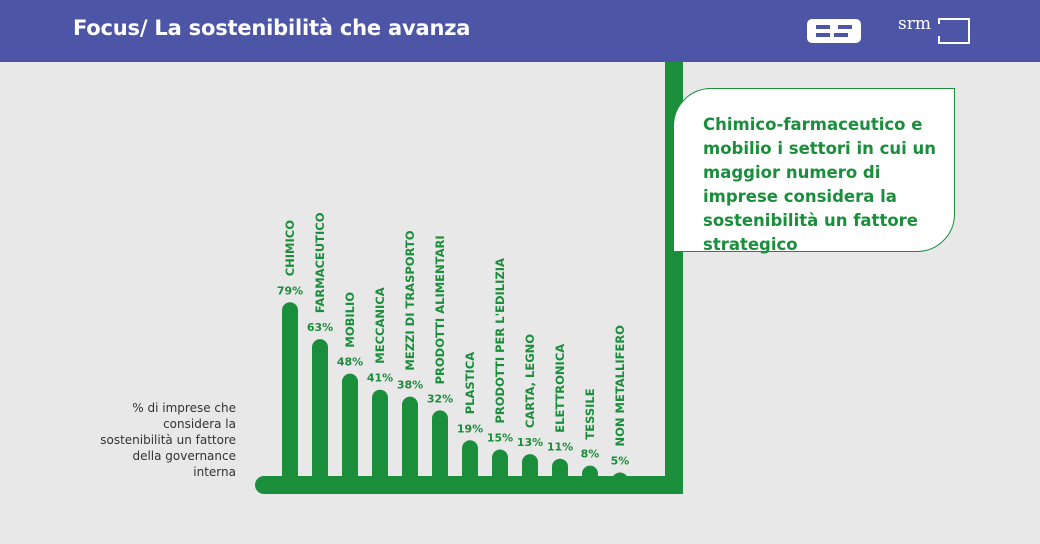  What do you see at coordinates (350, 320) in the screenshot?
I see `category-label-3: MOBILIO` at bounding box center [350, 320].